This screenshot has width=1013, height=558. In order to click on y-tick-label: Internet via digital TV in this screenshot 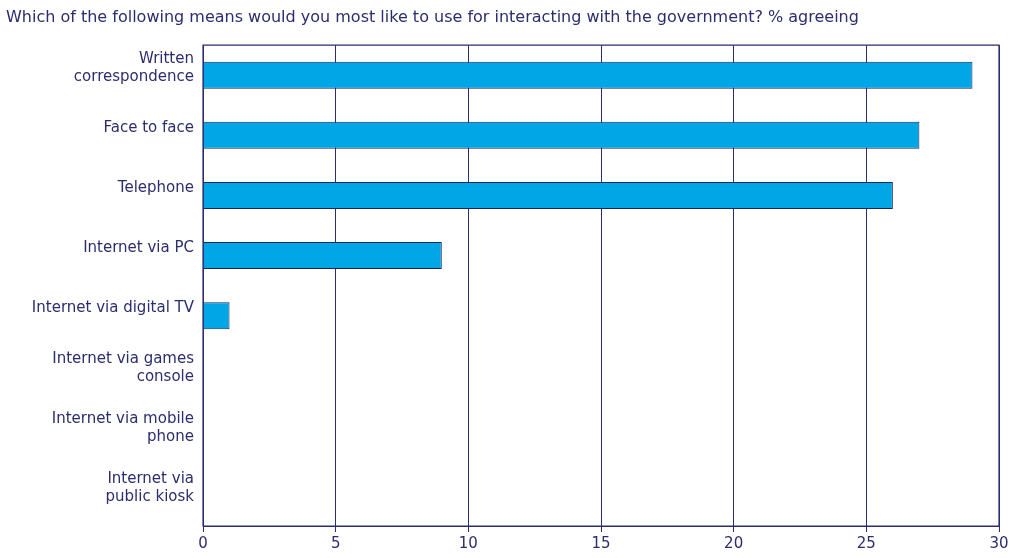, I will do `click(113, 307)`.